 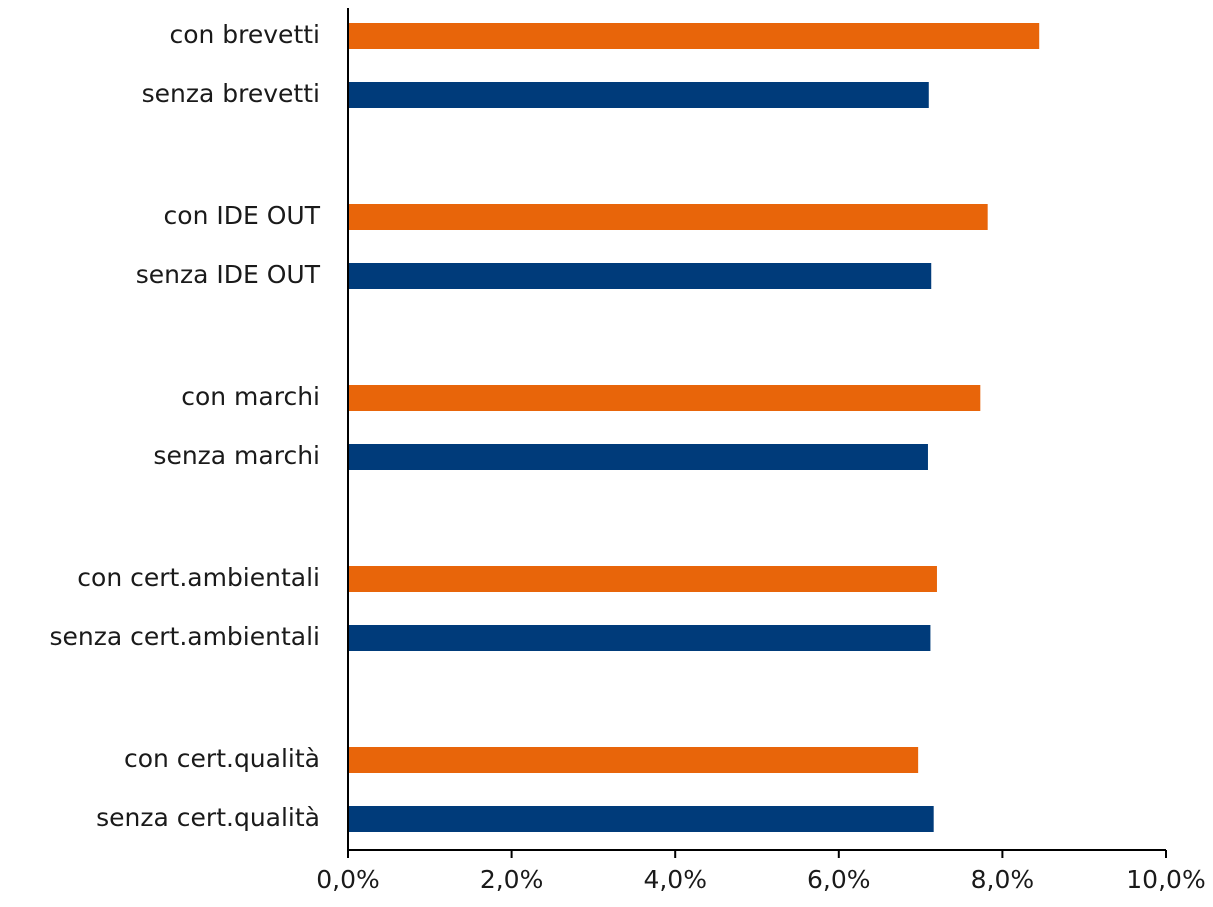 What do you see at coordinates (242, 215) in the screenshot?
I see `category-label-con-ide-out: con IDE OUT` at bounding box center [242, 215].